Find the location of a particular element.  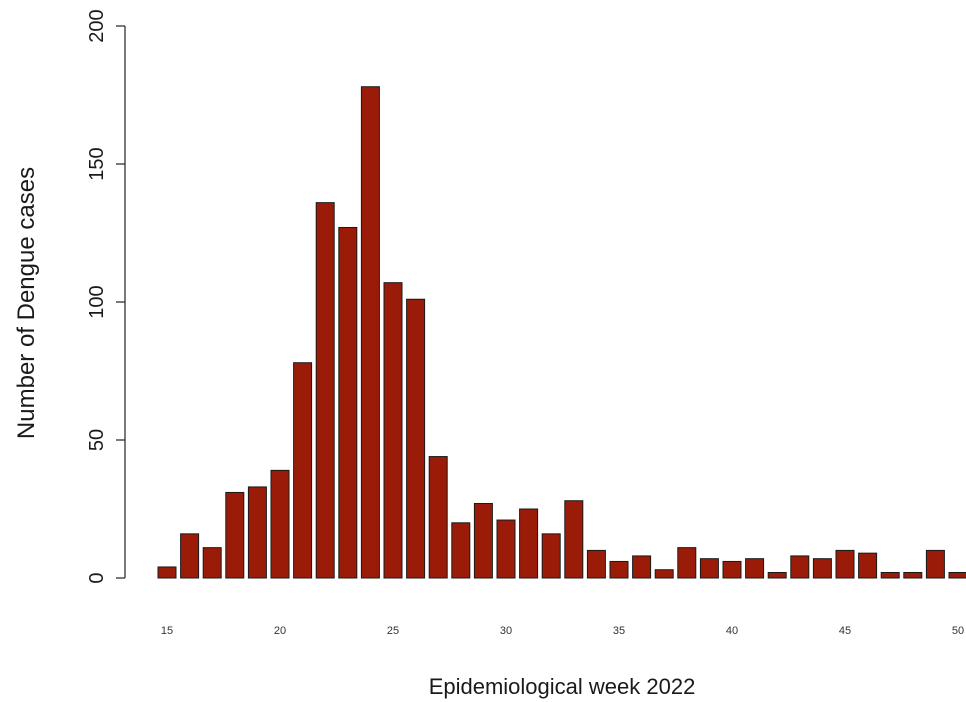

x-axis-ticks: 15 20 25 30 35 40 45 50 is located at coordinates (562, 631).